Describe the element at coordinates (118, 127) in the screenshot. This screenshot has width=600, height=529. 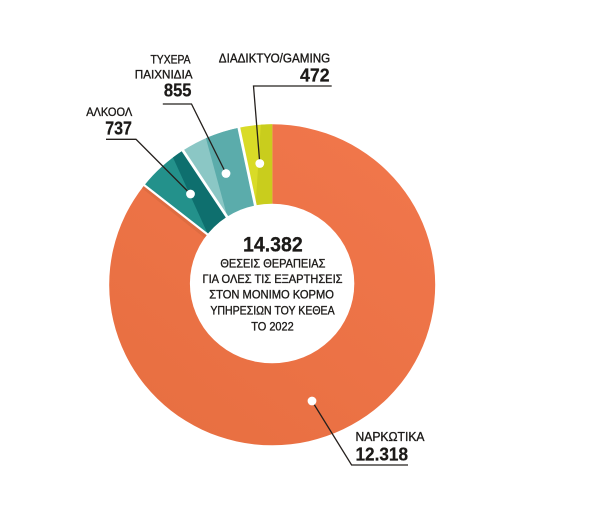
I see `svg-text: 737` at that location.